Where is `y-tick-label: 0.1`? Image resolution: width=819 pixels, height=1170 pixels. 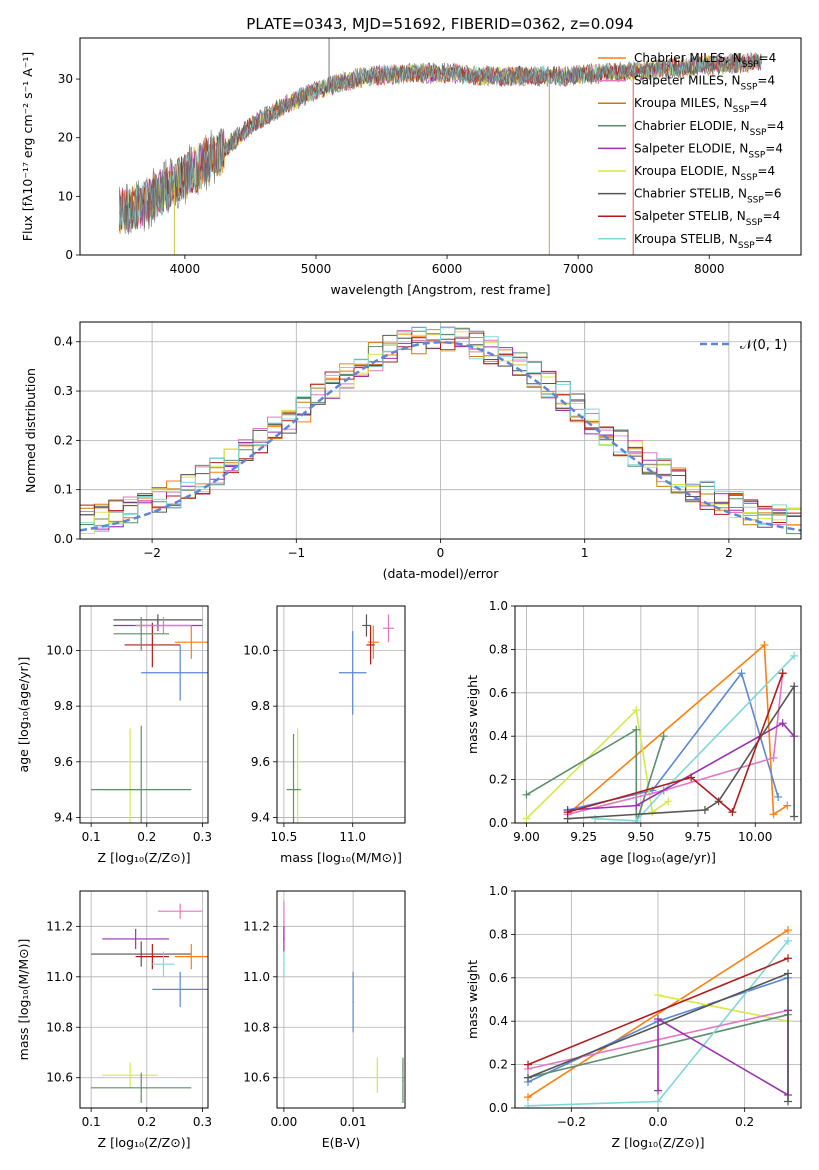 y-tick-label: 0.1 is located at coordinates (63, 490).